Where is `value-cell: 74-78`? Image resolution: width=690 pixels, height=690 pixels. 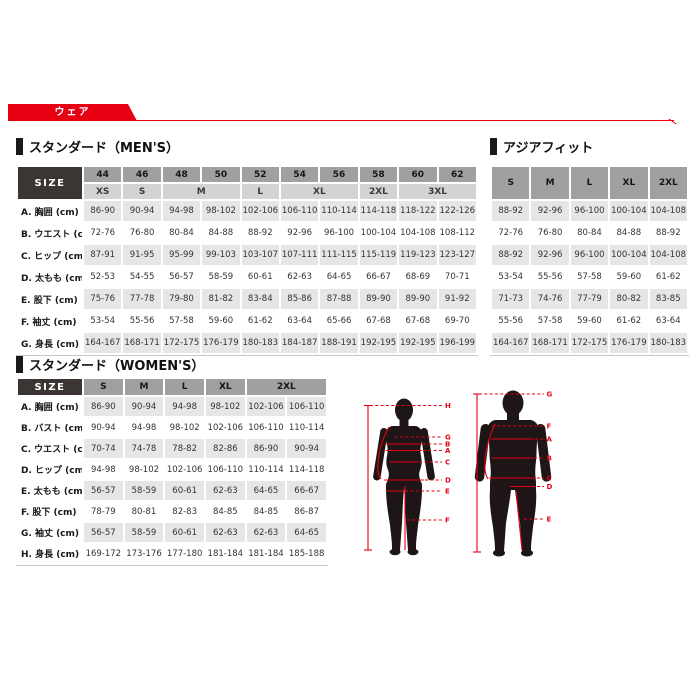
value-cell: 74-78 is located at coordinates (144, 448).